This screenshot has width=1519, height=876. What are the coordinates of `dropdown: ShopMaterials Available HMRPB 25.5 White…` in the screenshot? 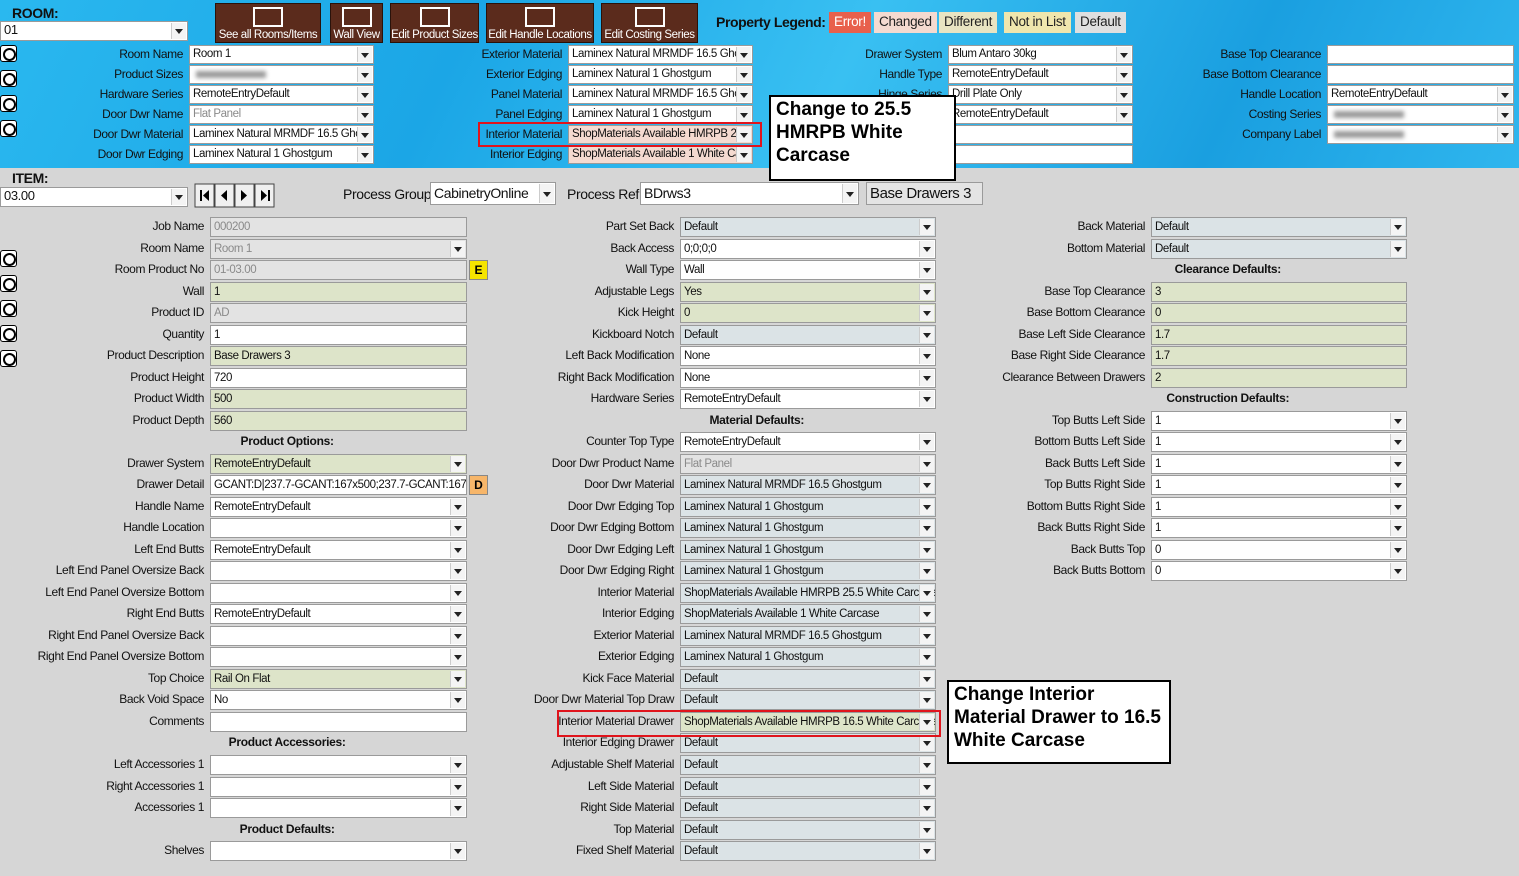 It's located at (808, 593).